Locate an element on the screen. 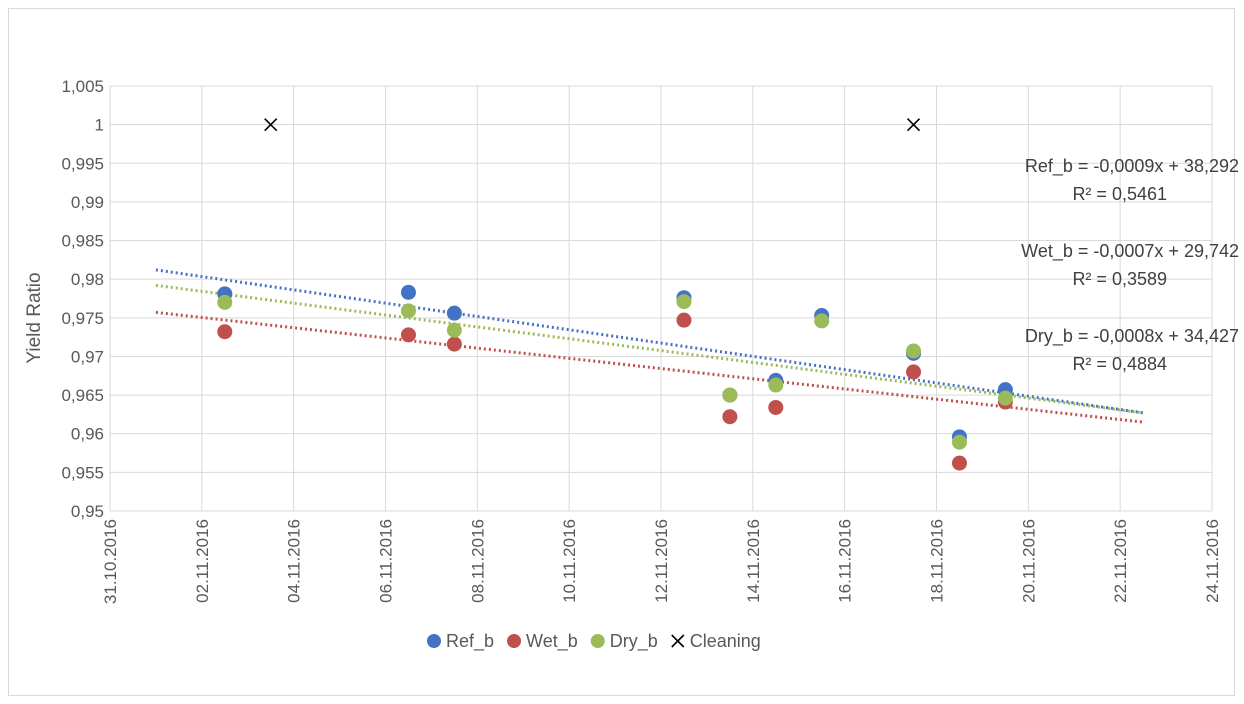 This screenshot has height=704, width=1244. y-tick-label: 0,995 is located at coordinates (82, 163).